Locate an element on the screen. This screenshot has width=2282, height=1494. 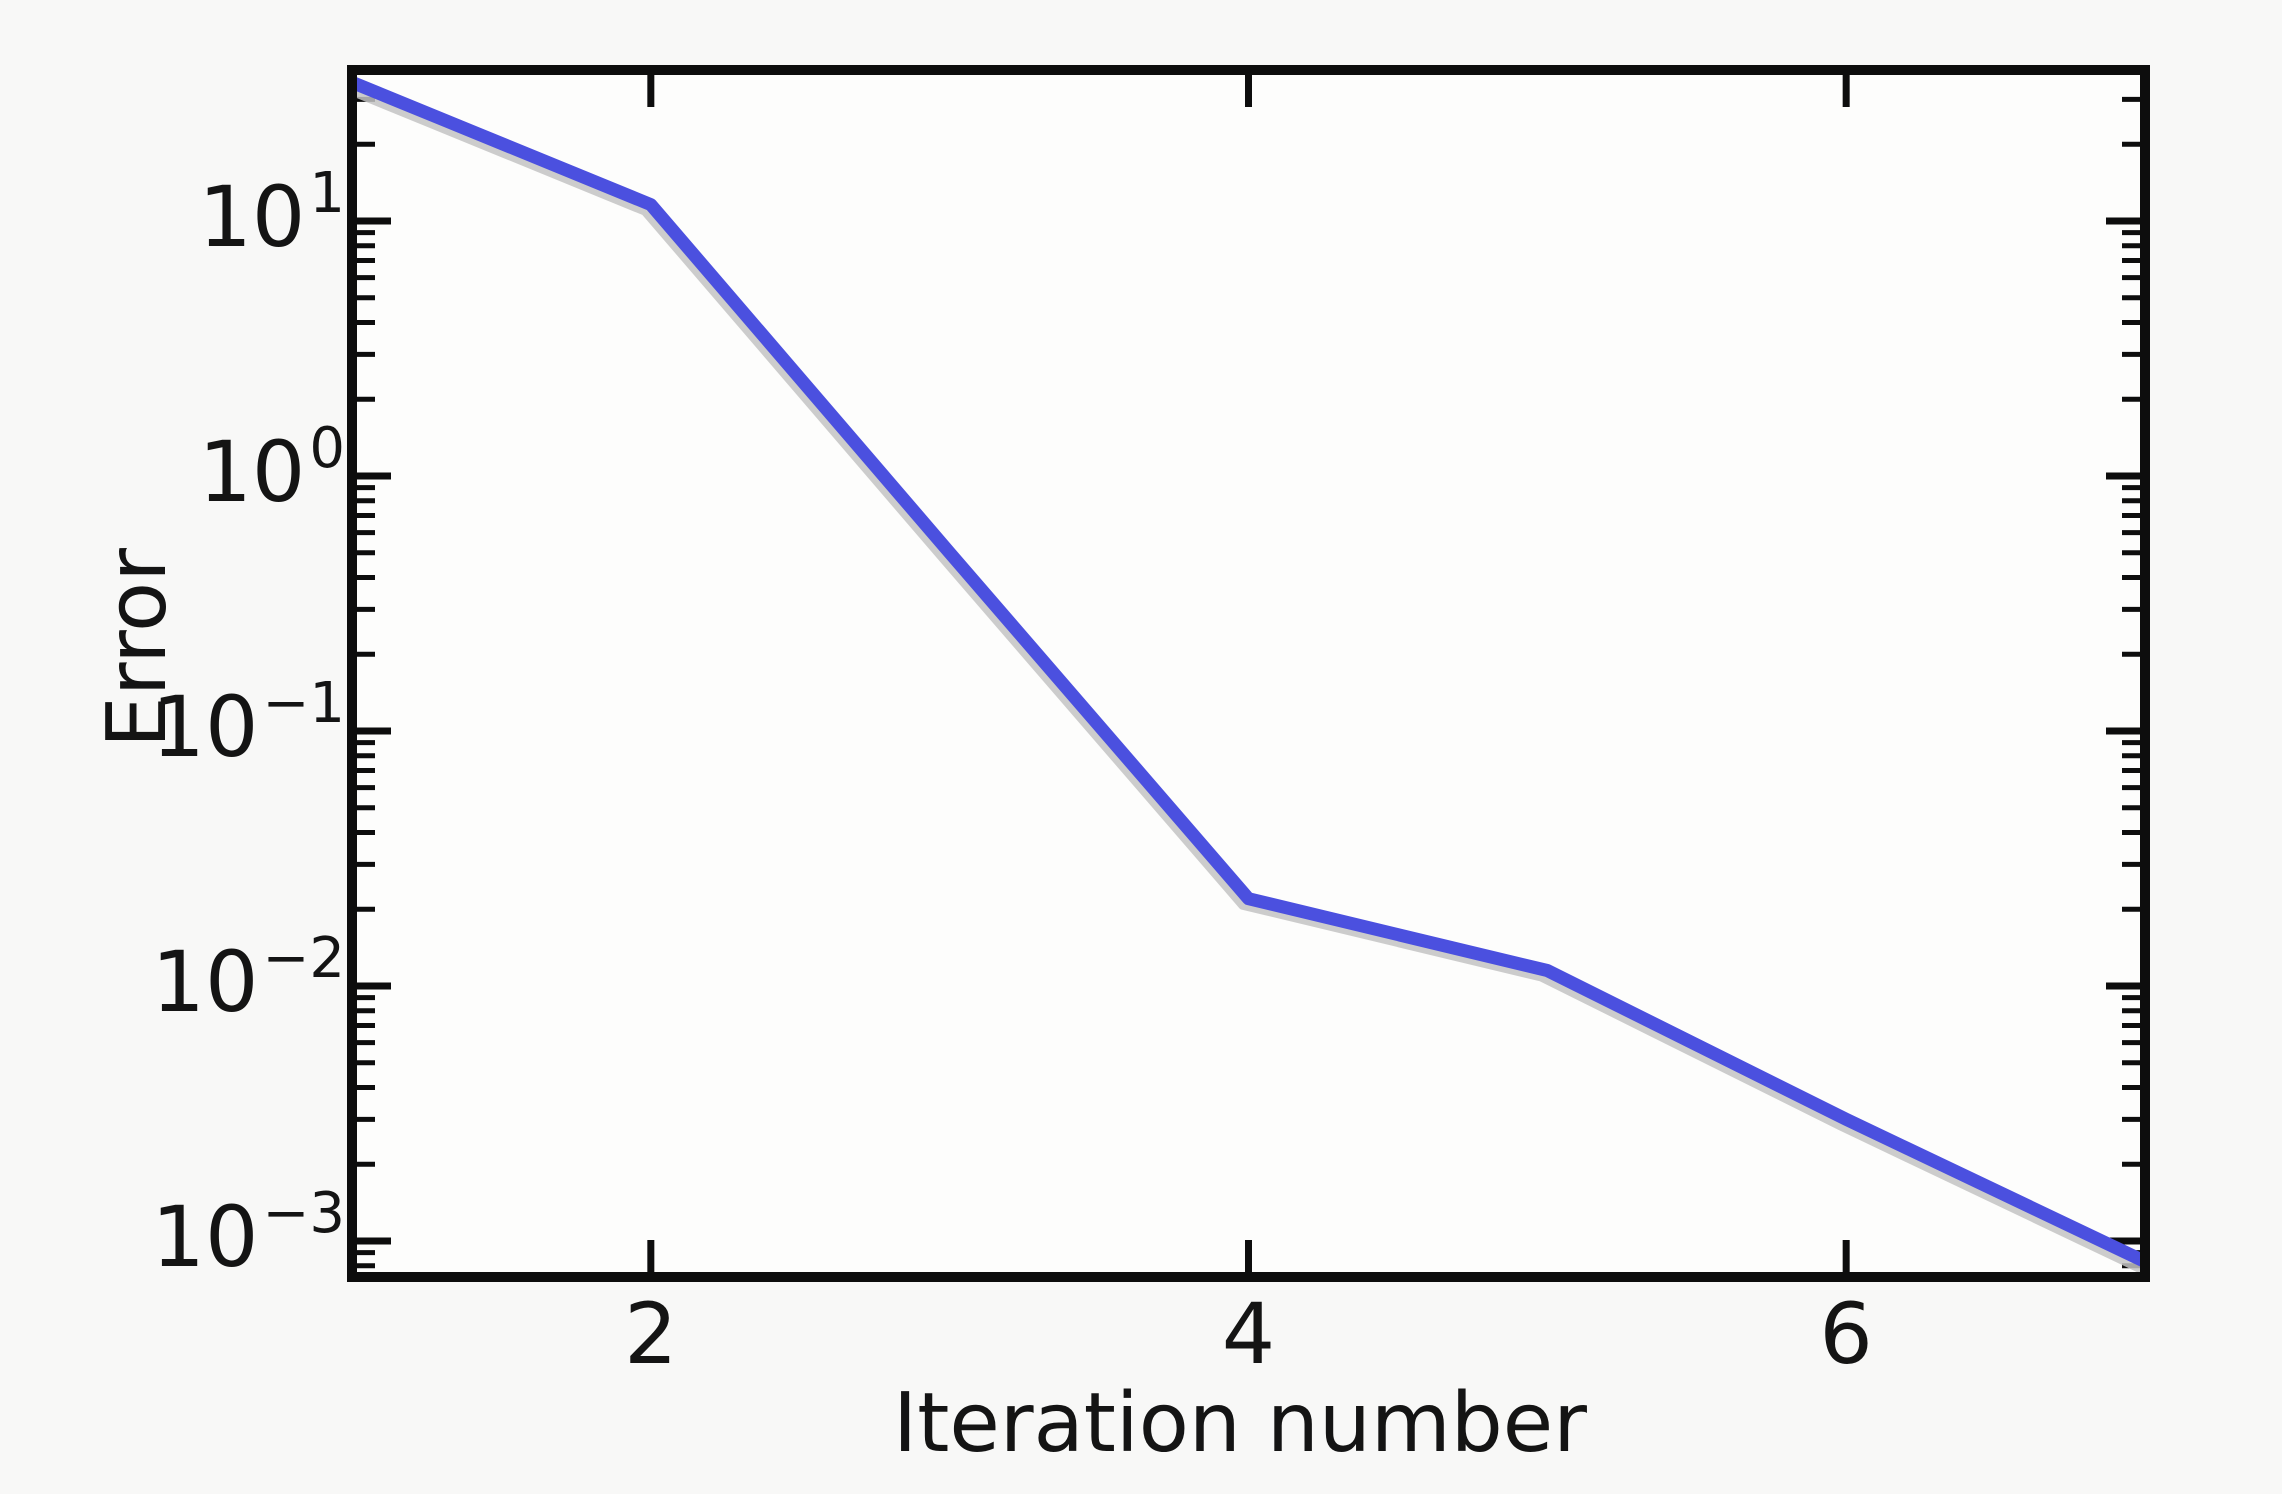
y-tick-label: 101 is located at coordinates (271, 211).